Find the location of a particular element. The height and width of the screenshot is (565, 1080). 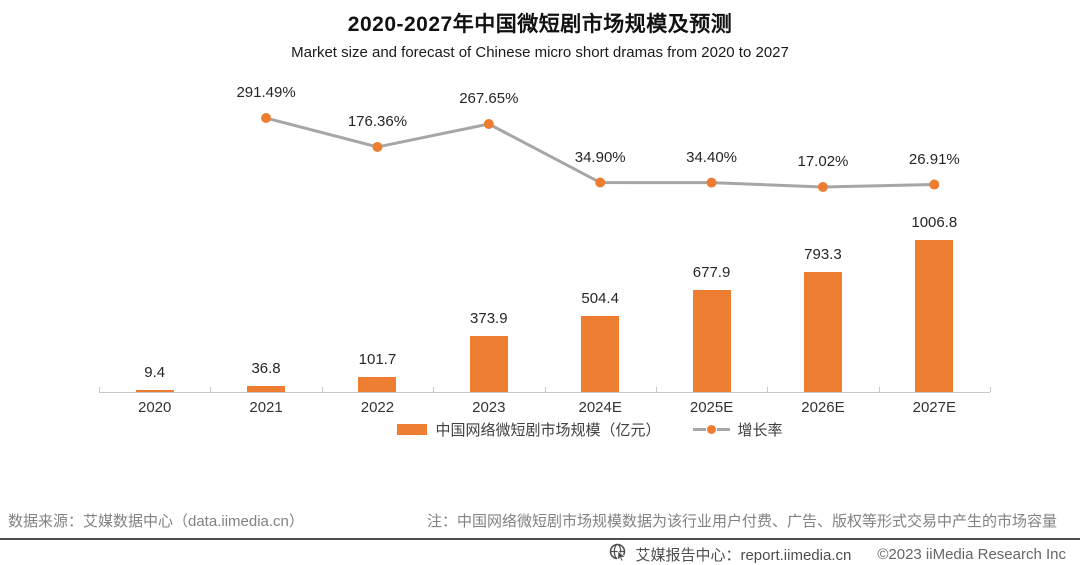

globe-icon is located at coordinates (618, 554).